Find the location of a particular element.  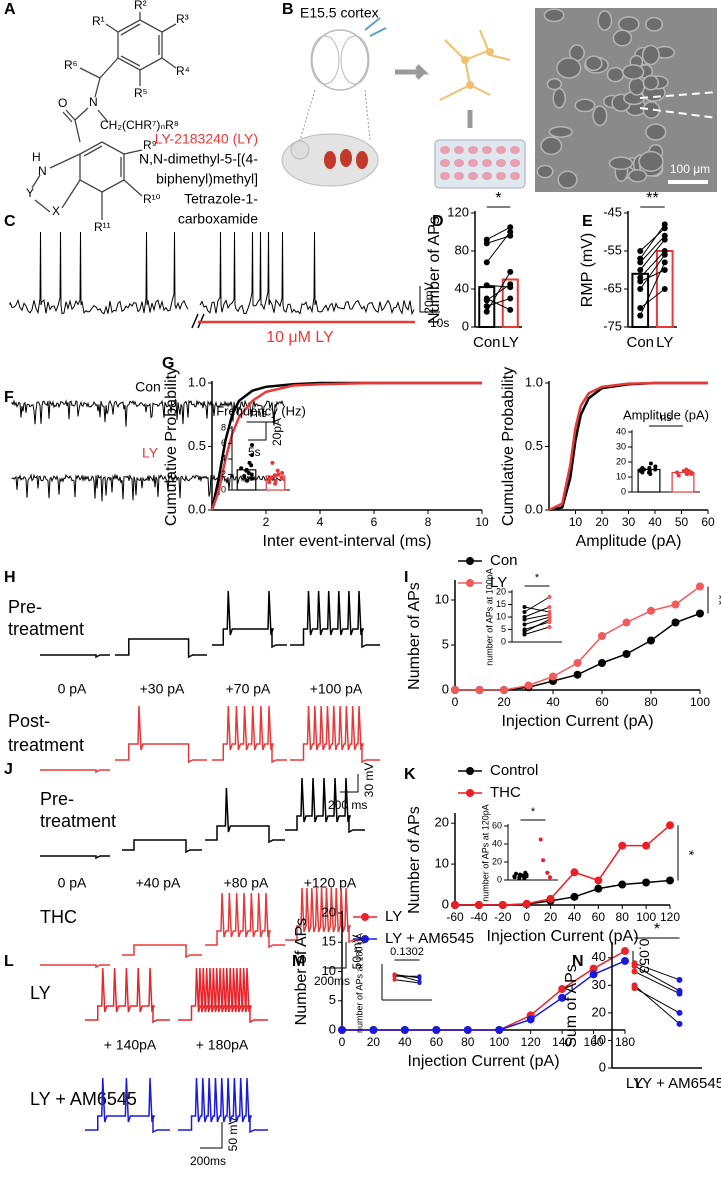

treatment-label: 10 μM LY is located at coordinates (300, 337).